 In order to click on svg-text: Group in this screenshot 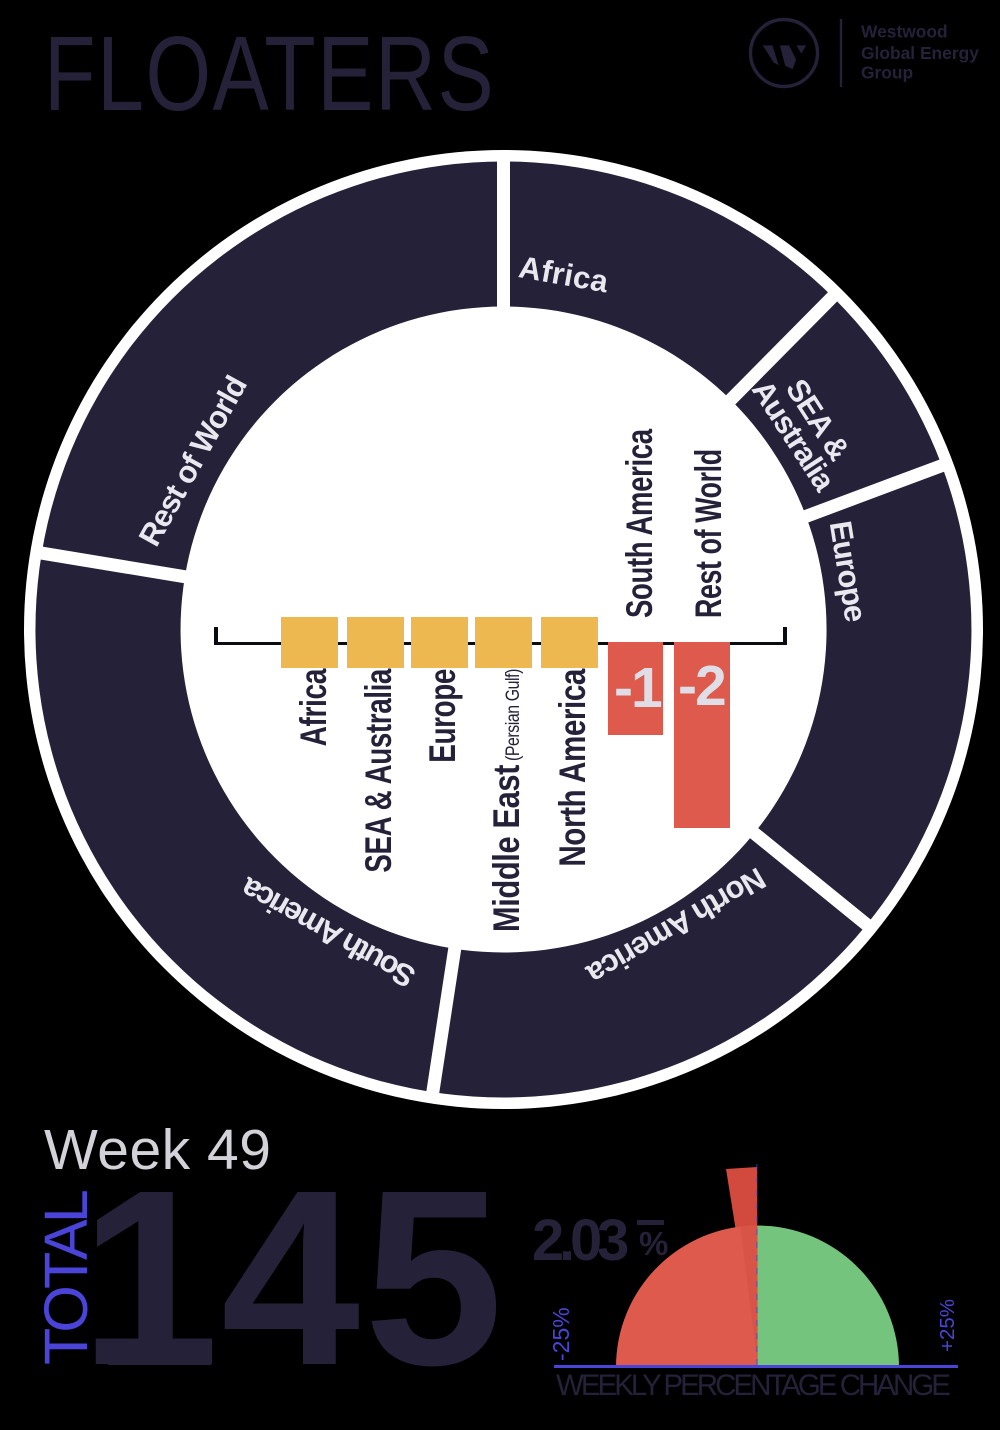, I will do `click(887, 73)`.